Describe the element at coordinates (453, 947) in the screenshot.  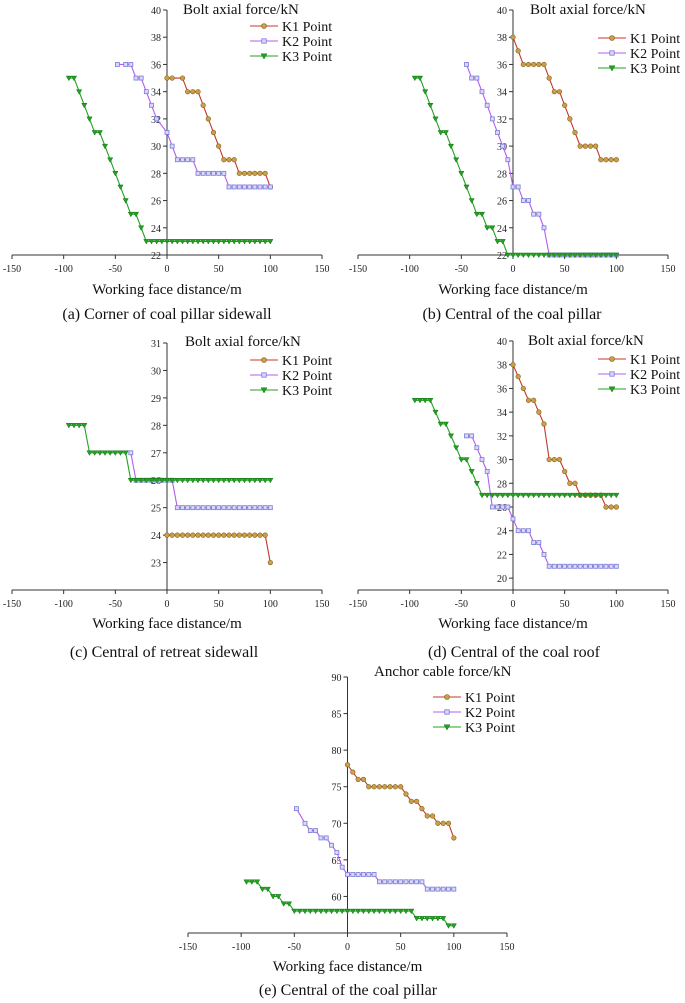
I see `x-tick-label: 100` at that location.